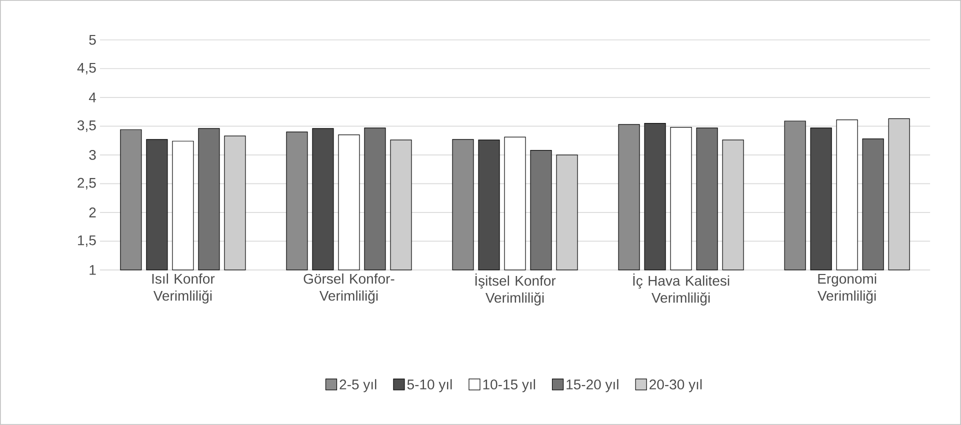  I want to click on legend-label: 2-5 yıl, so click(358, 385).